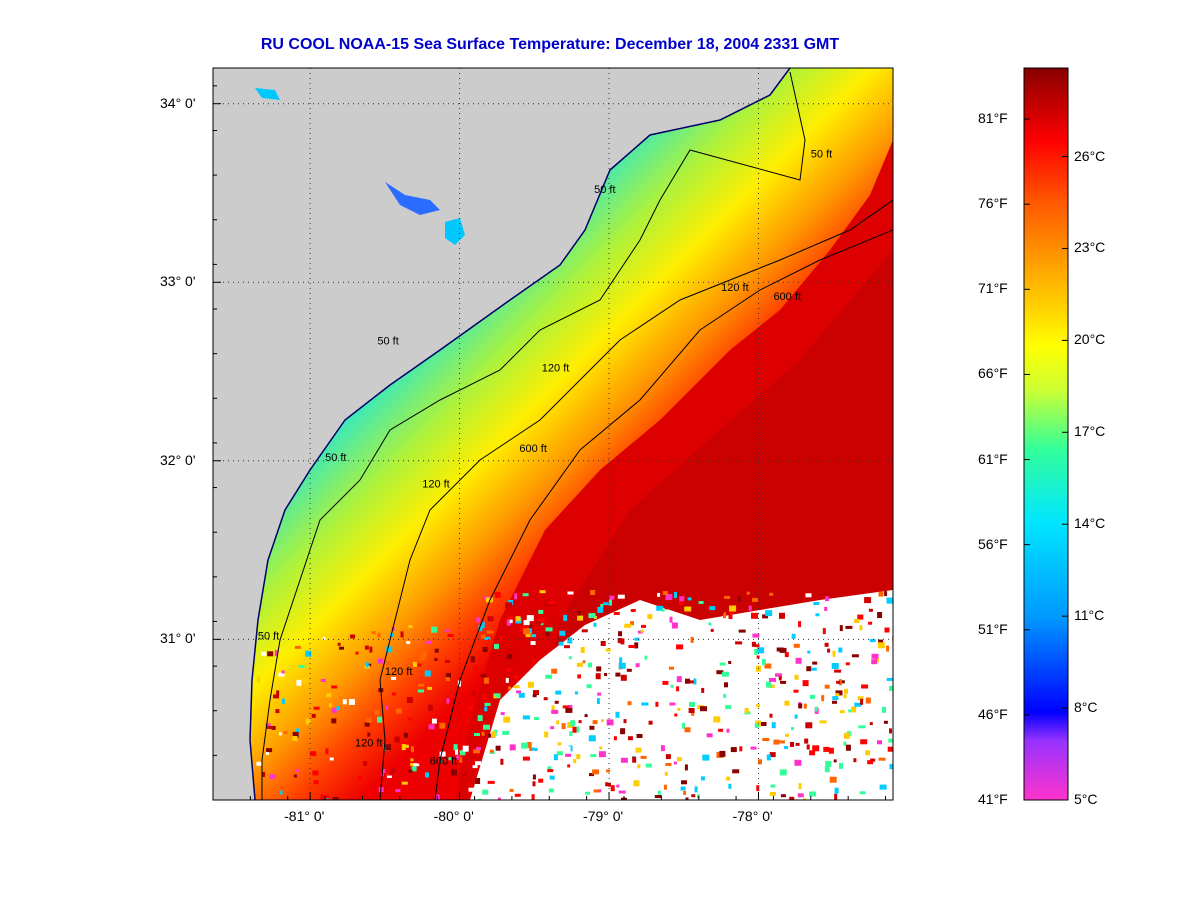 The image size is (1200, 900). Describe the element at coordinates (178, 102) in the screenshot. I see `lat-tick-label: 34° 0'` at that location.